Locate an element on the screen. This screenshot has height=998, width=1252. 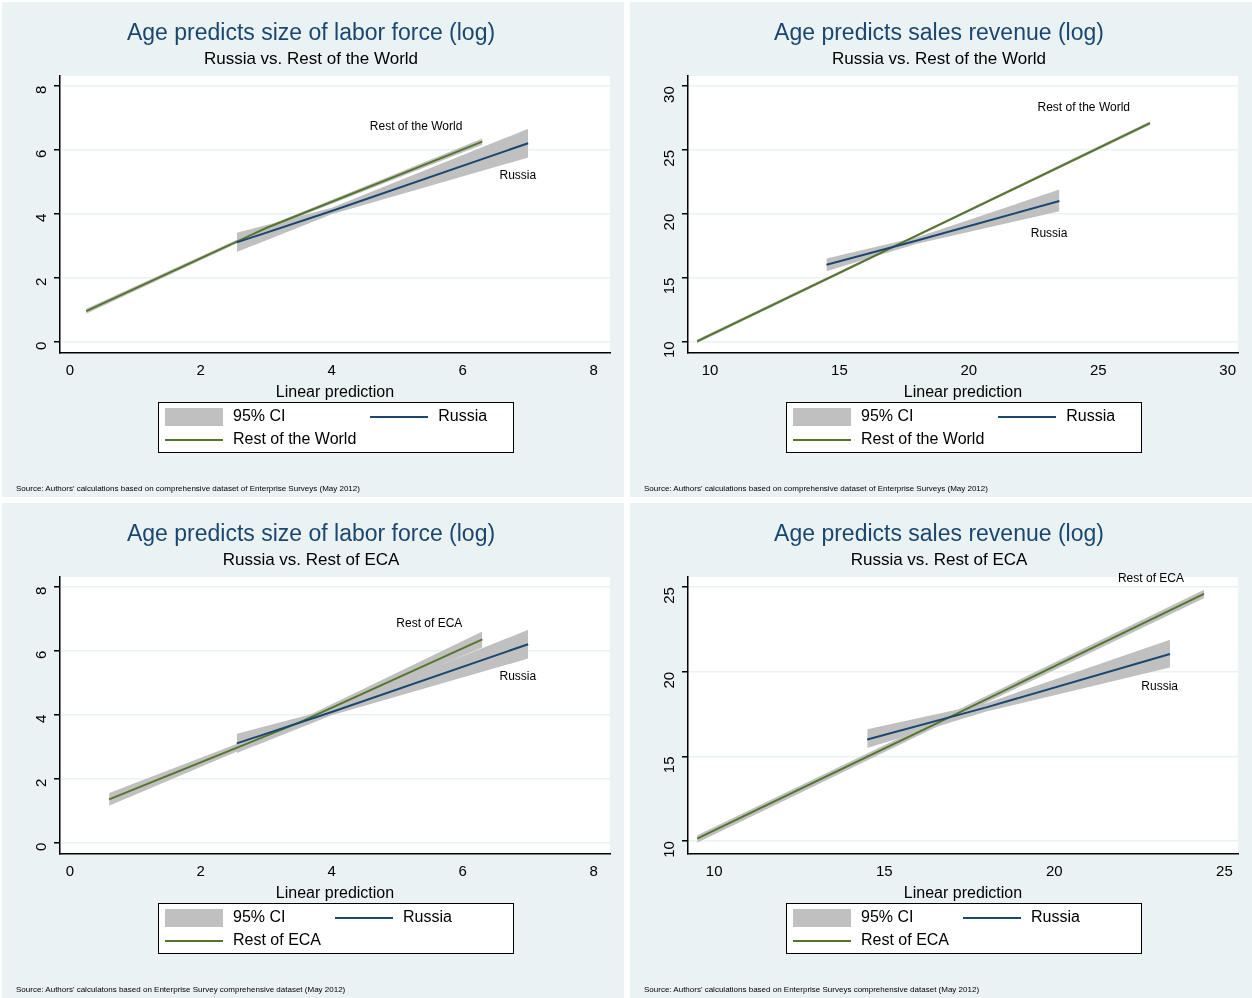
source-note: Source: Authors' calculatons based on Enterprise Survey comprehensive dataset (May 2012) is located at coordinates (181, 989).